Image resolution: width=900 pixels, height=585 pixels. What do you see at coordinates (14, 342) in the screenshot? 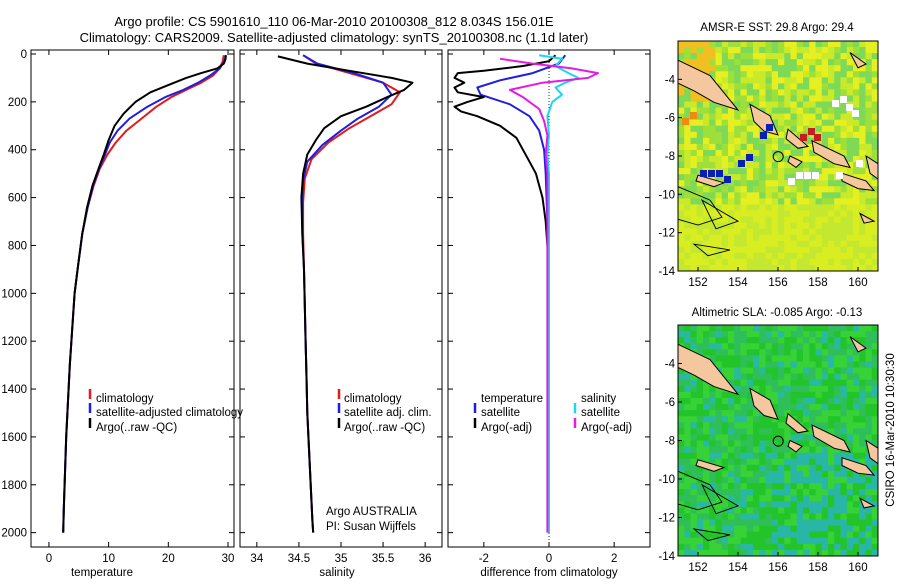
I see `y-tick-label: 1200` at bounding box center [14, 342].